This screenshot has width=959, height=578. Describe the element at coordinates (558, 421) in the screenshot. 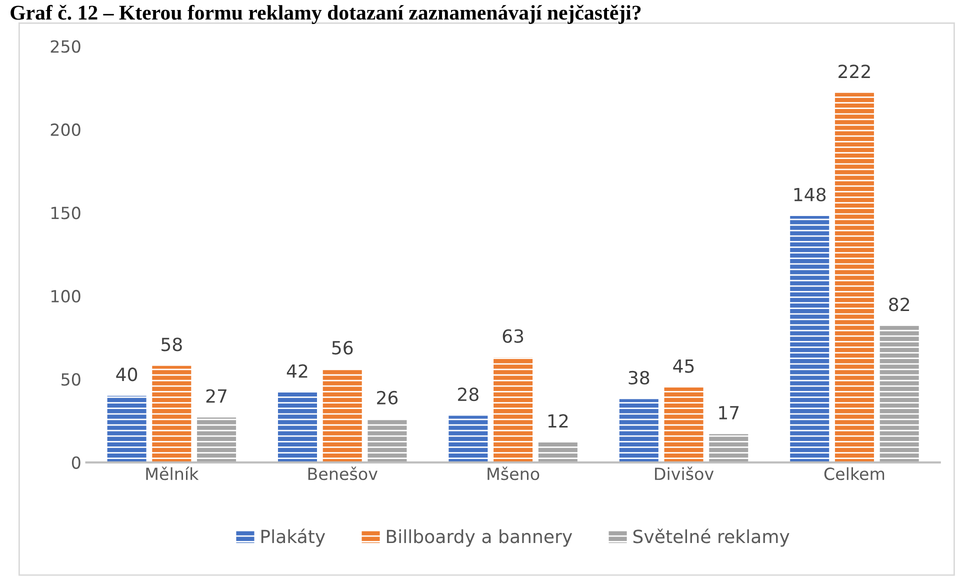

I see `data-label: 12` at that location.